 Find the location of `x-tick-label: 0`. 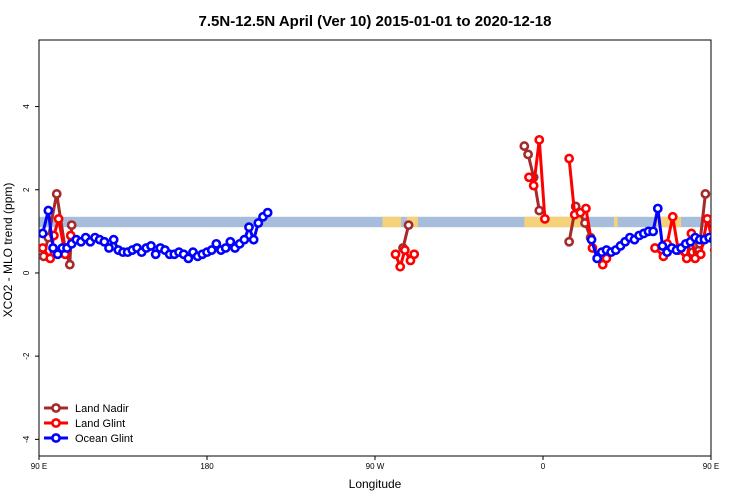

x-tick-label: 0 is located at coordinates (543, 466).